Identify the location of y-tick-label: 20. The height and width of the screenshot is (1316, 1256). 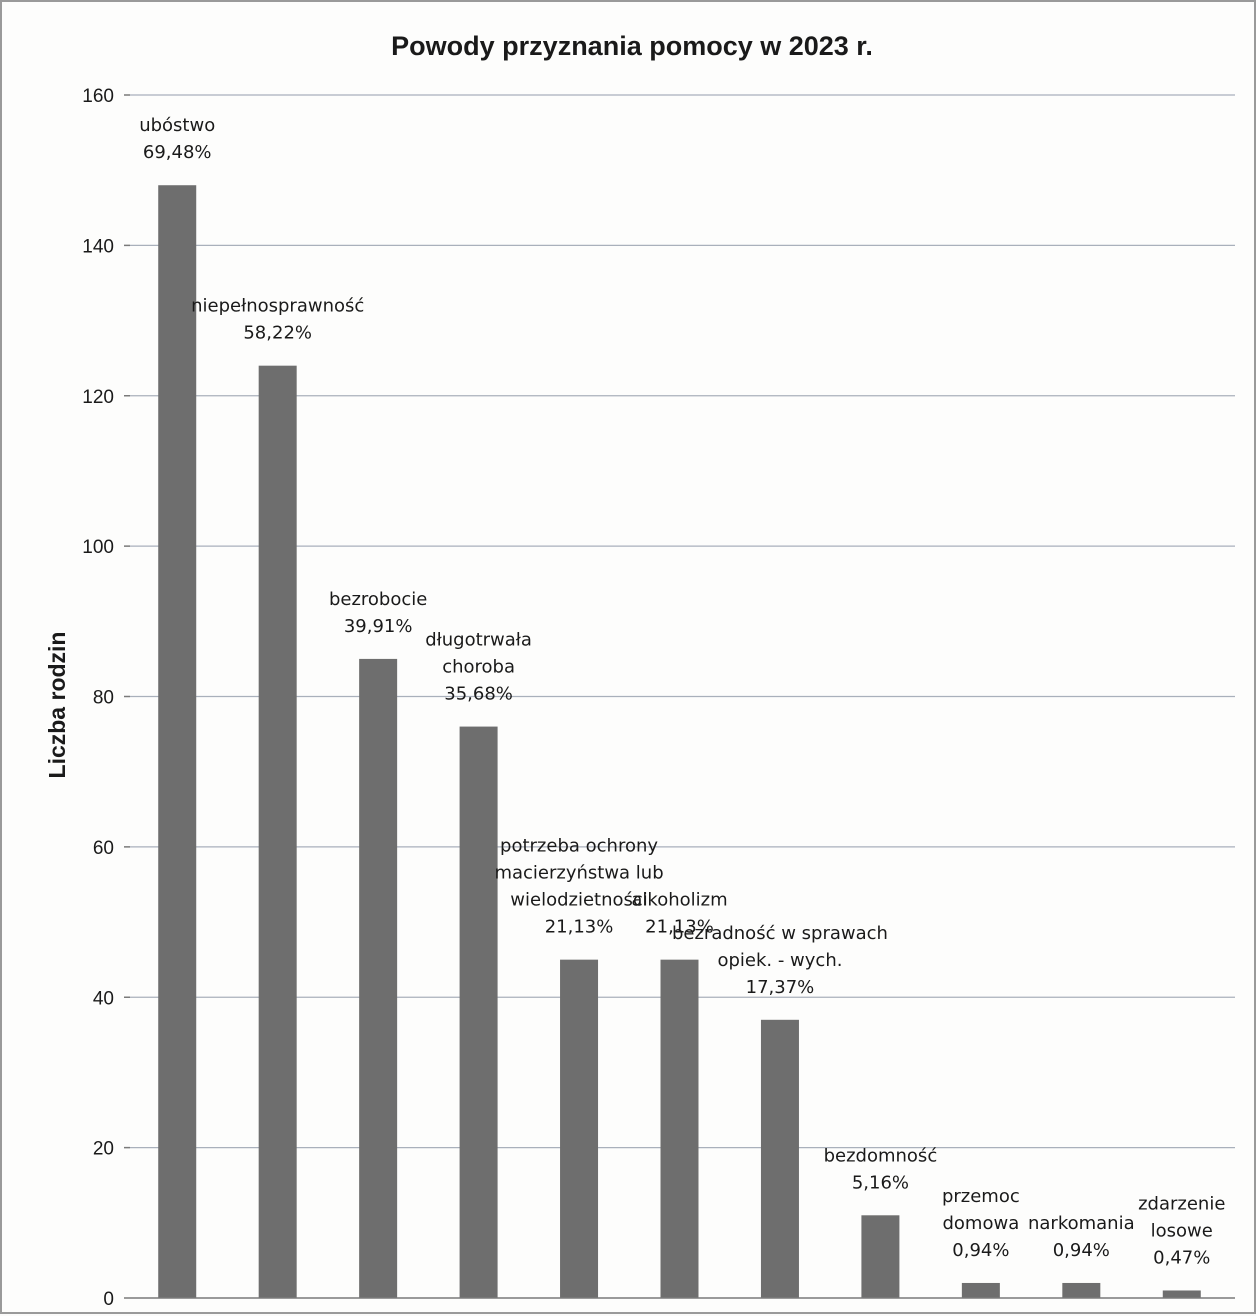
(103, 1149).